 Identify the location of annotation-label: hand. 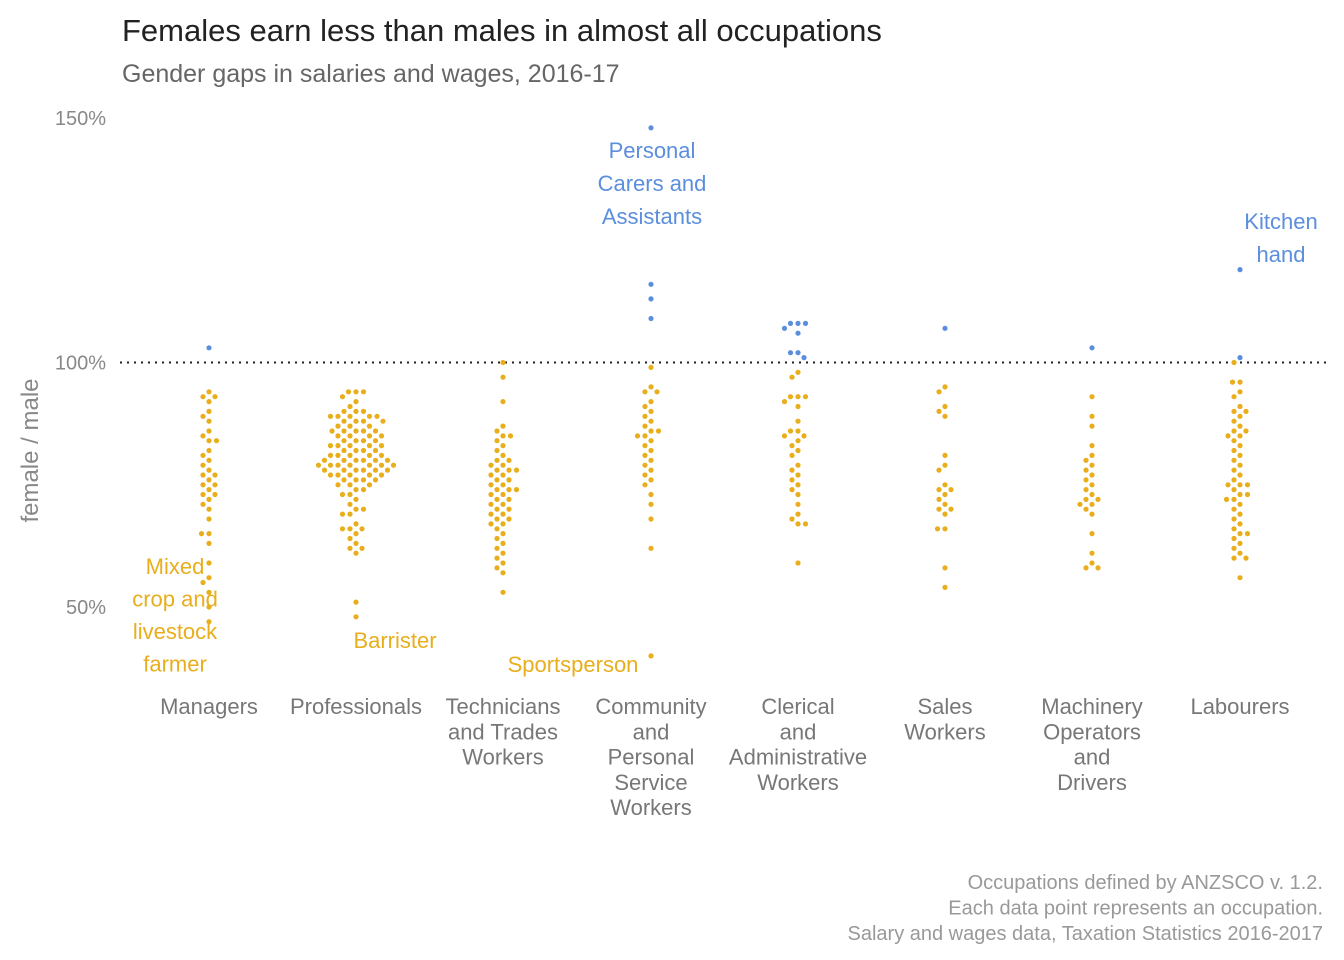
(1281, 254).